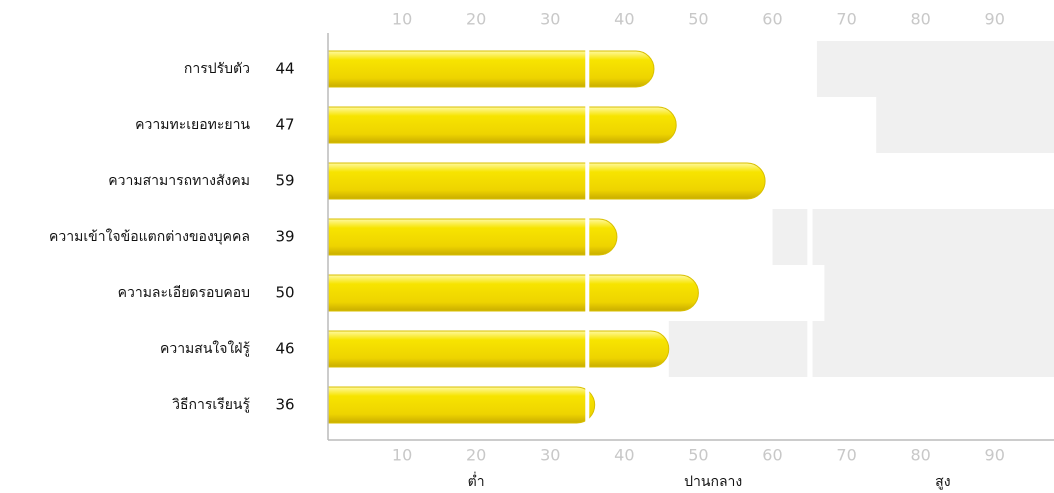 Image resolution: width=1054 pixels, height=493 pixels. I want to click on x-tick-label-bottom: 20, so click(476, 455).